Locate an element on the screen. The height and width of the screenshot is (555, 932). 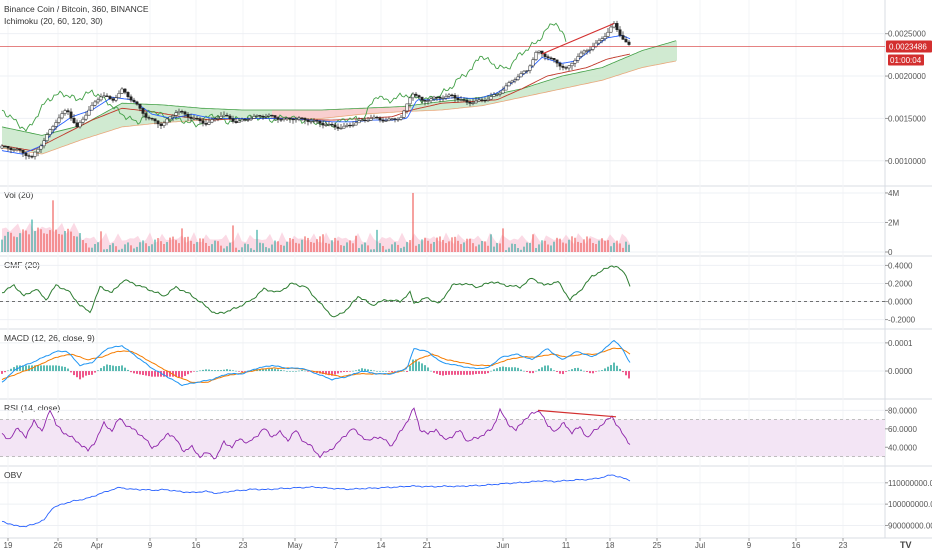
rsi-line is located at coordinates (316, 433).